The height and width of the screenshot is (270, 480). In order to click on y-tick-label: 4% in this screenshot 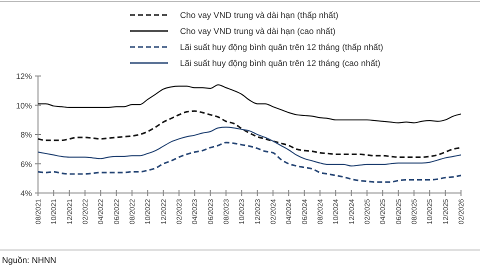, I will do `click(26, 193)`.